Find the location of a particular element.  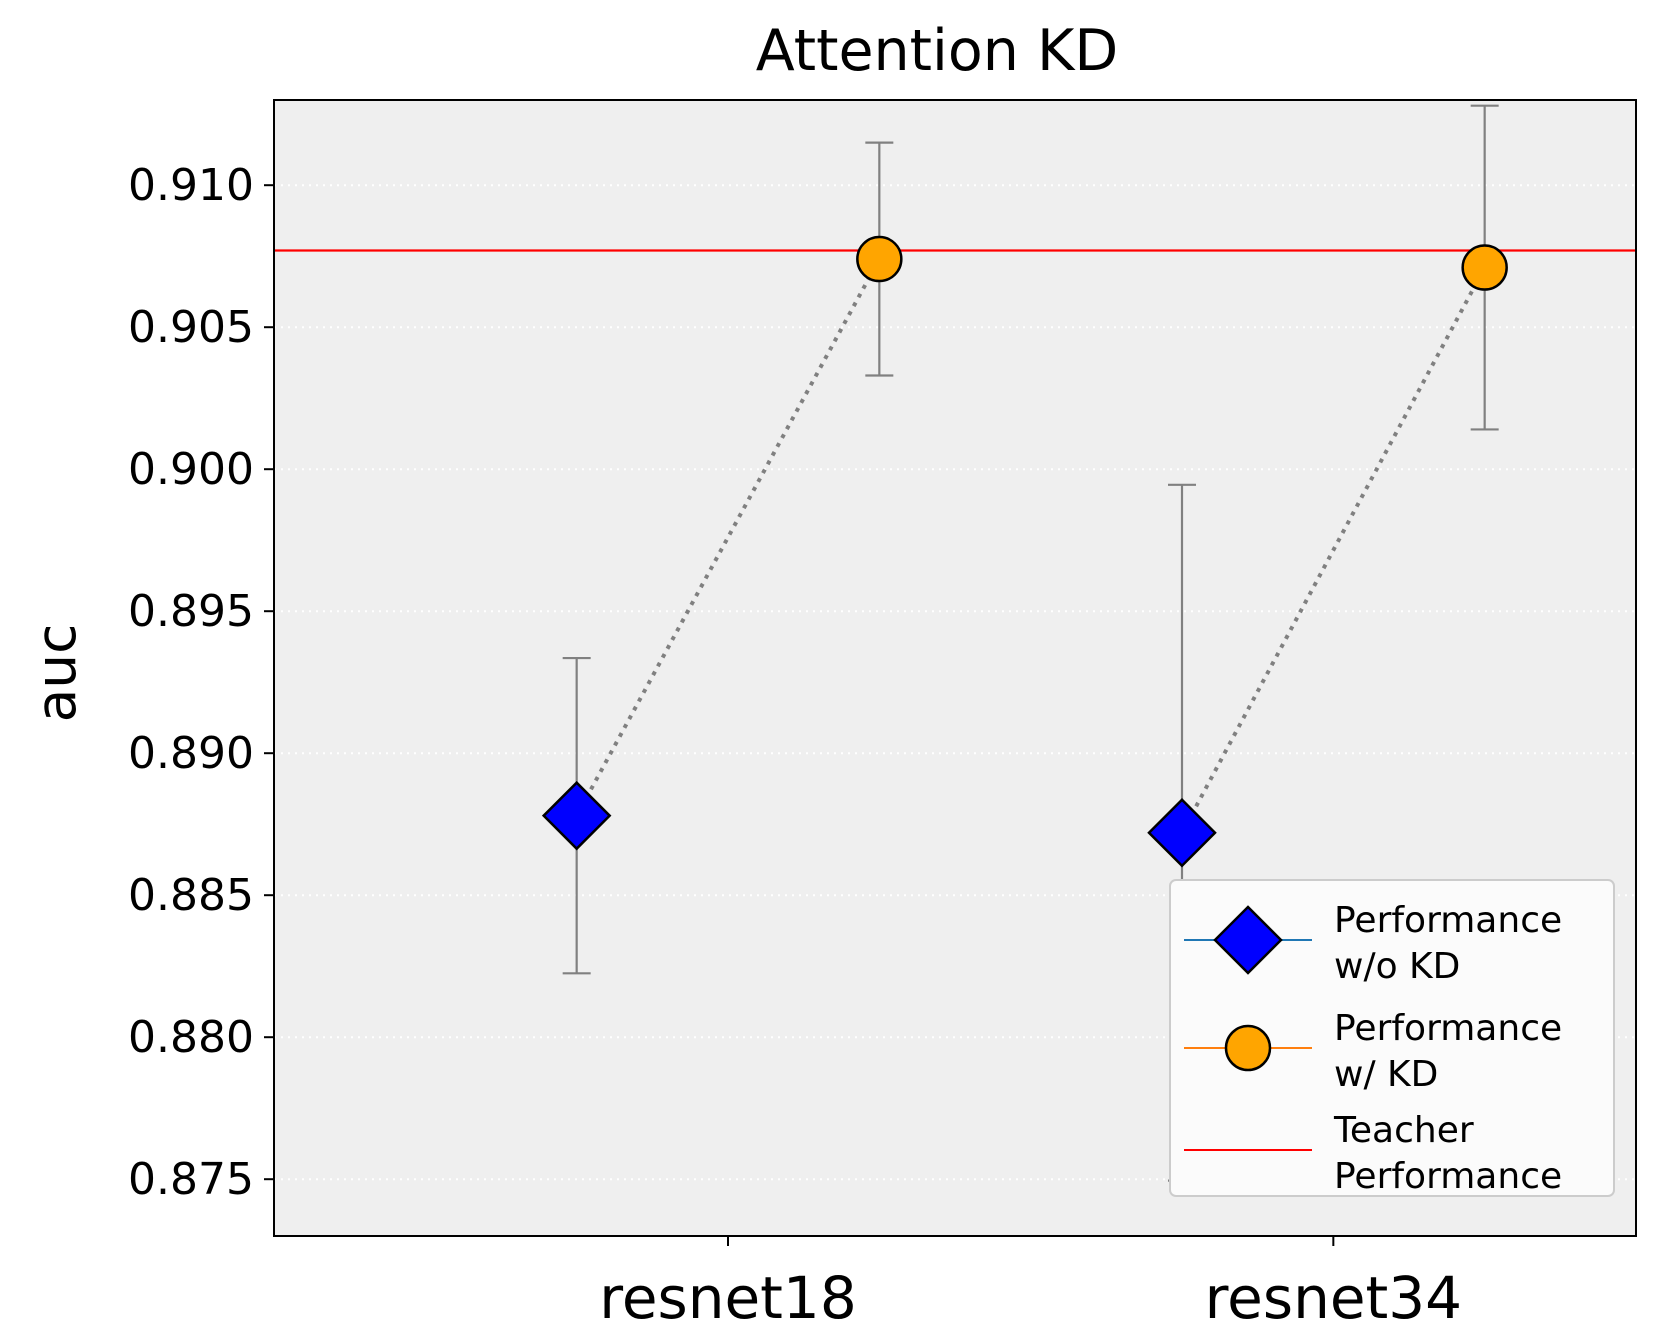

y-tick-label: 0.900 is located at coordinates (191, 469).